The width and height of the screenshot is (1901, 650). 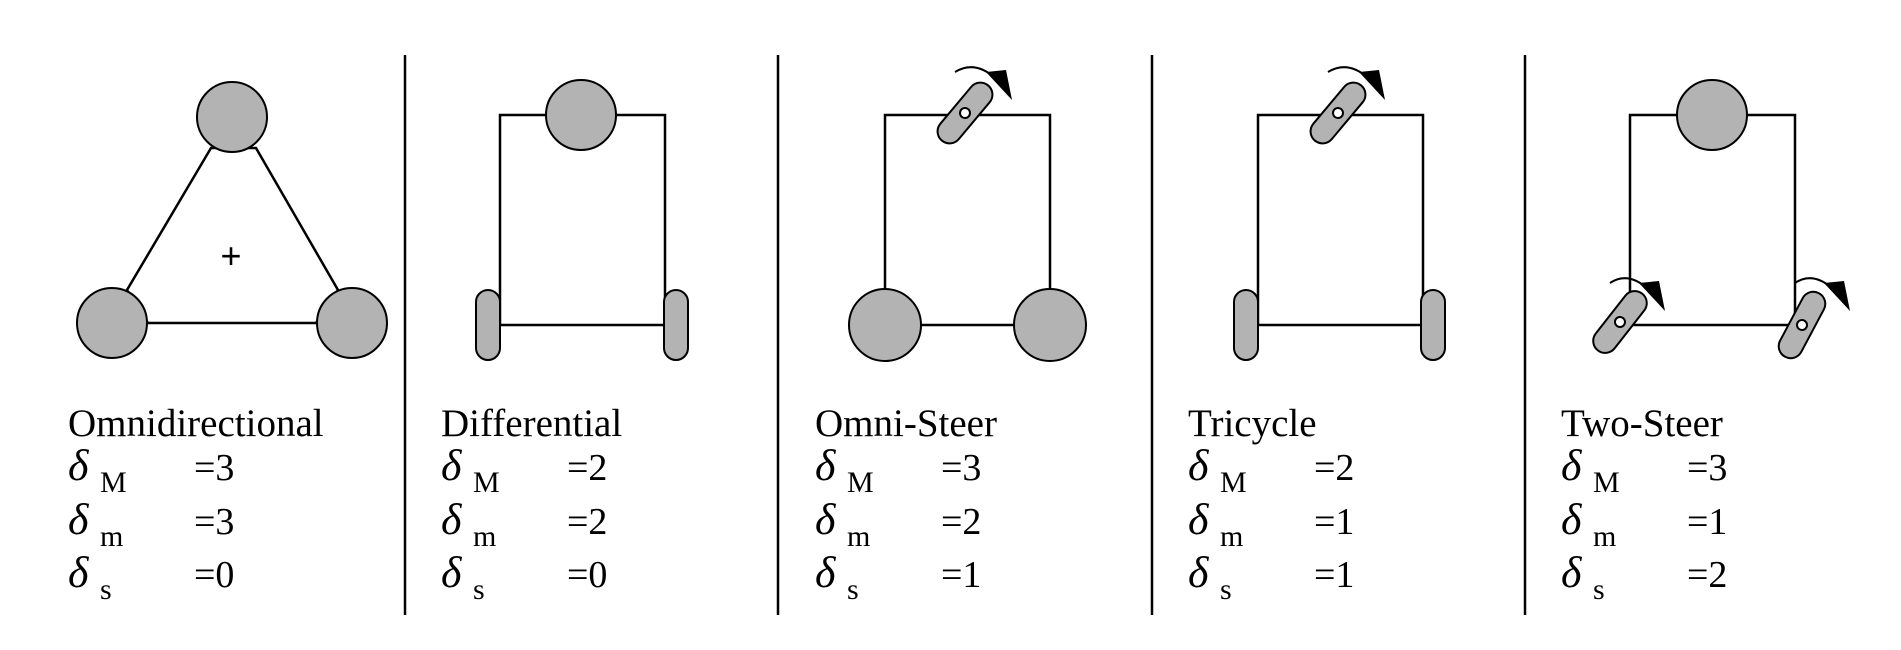 What do you see at coordinates (230, 255) in the screenshot?
I see `center-mark: +` at bounding box center [230, 255].